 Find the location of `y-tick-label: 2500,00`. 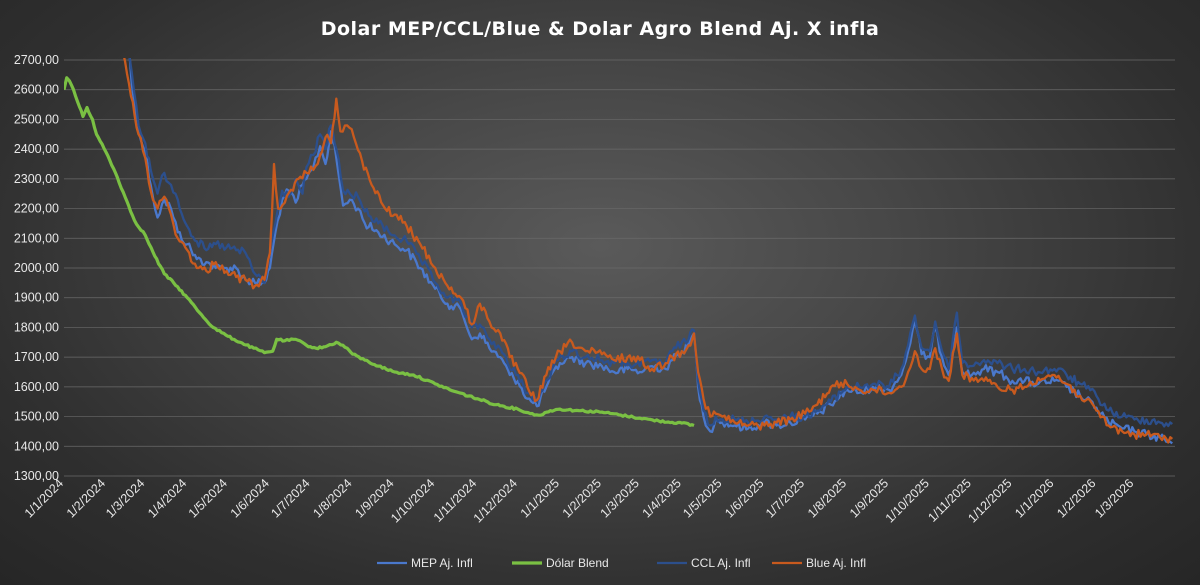

y-tick-label: 2500,00 is located at coordinates (36, 119).